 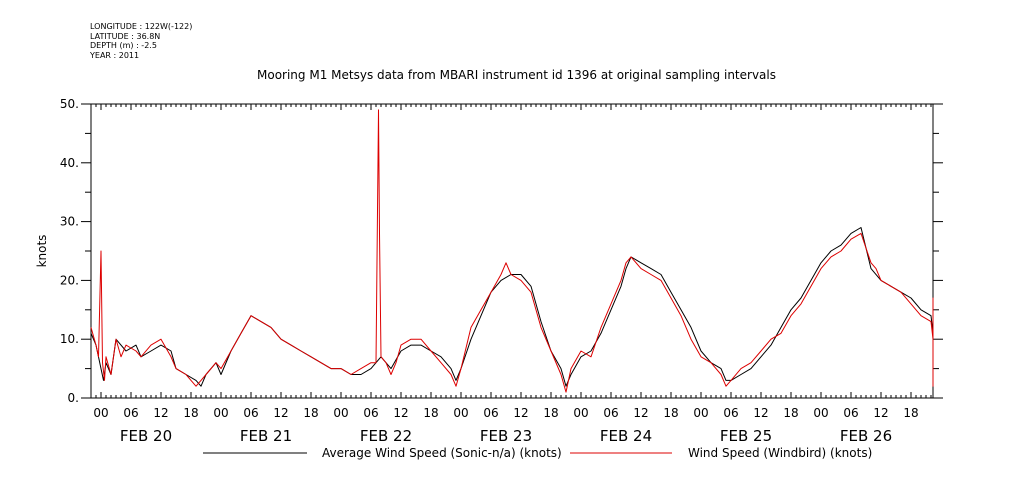 I want to click on meta-latitude: LATITUDE : 36.8N, so click(x=125, y=36).